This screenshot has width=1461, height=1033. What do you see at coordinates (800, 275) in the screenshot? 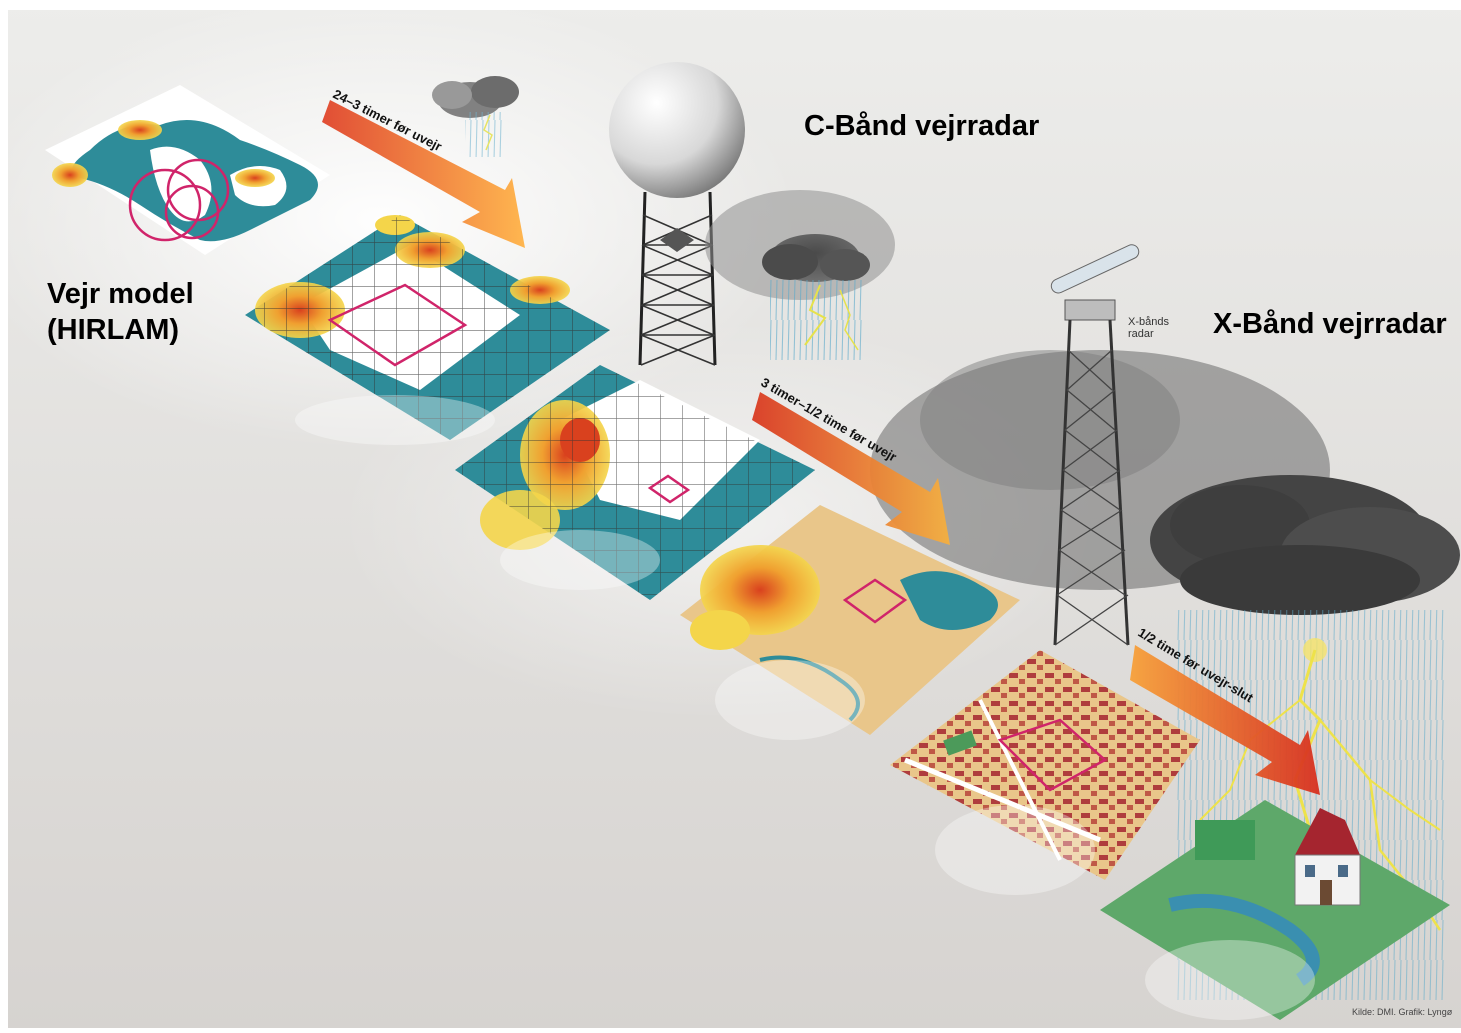
I see `c-band-storm-cloud` at bounding box center [800, 275].